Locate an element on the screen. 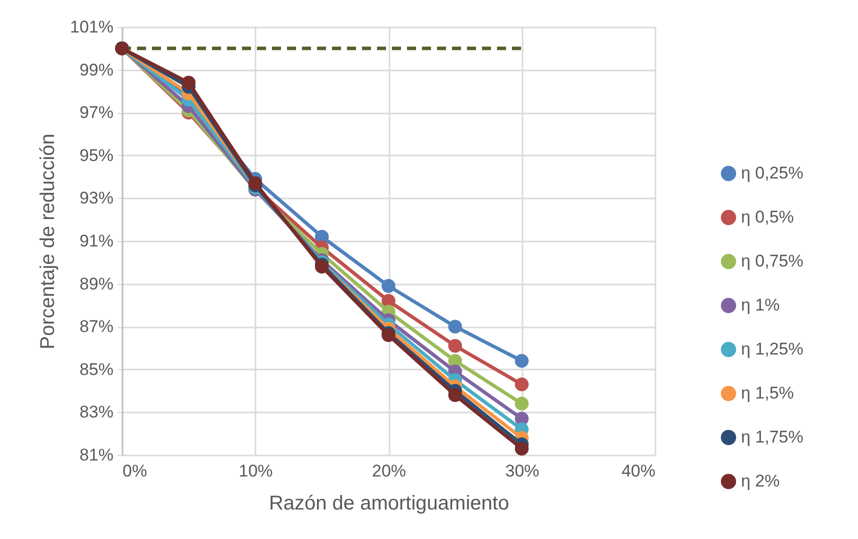 The width and height of the screenshot is (858, 539). x-tick-label: 40% is located at coordinates (638, 471).